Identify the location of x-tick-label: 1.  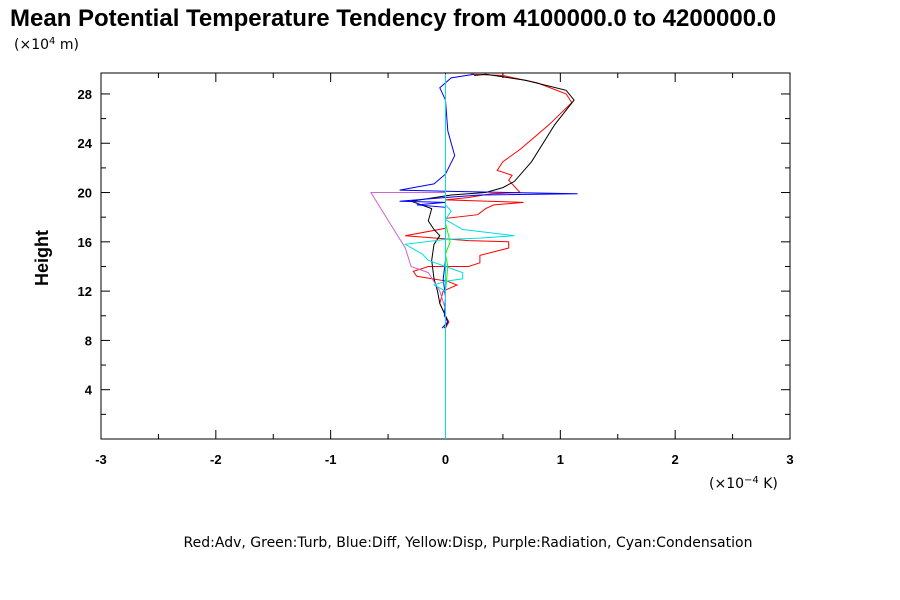
(560, 459).